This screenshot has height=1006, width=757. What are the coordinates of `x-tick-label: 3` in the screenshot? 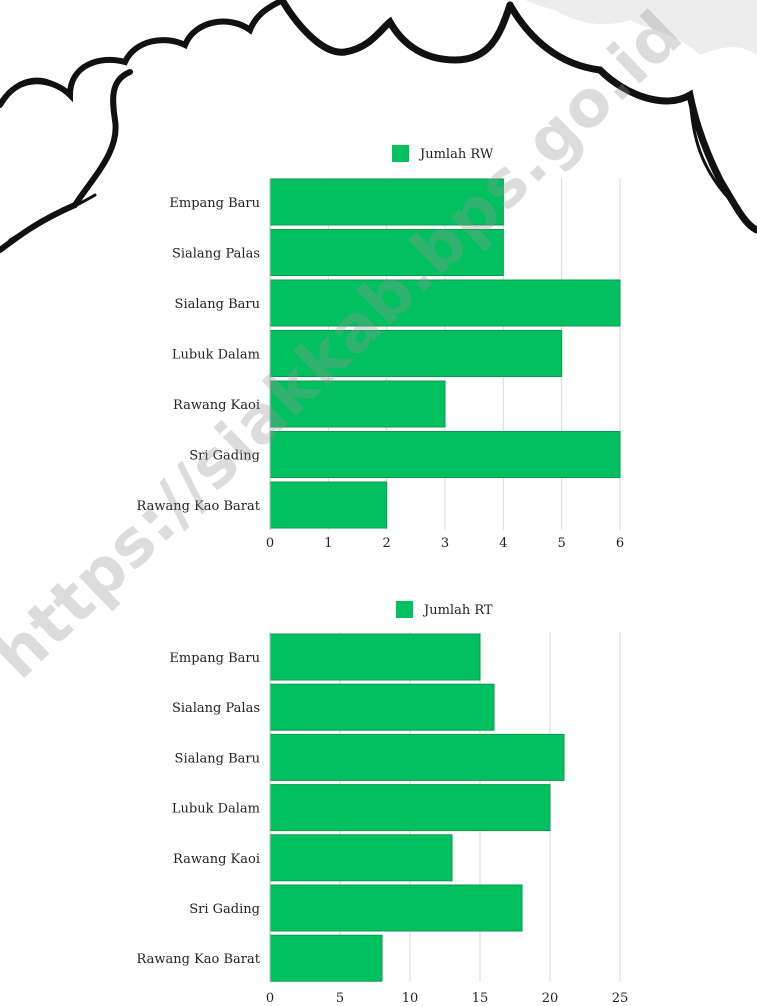 It's located at (445, 543).